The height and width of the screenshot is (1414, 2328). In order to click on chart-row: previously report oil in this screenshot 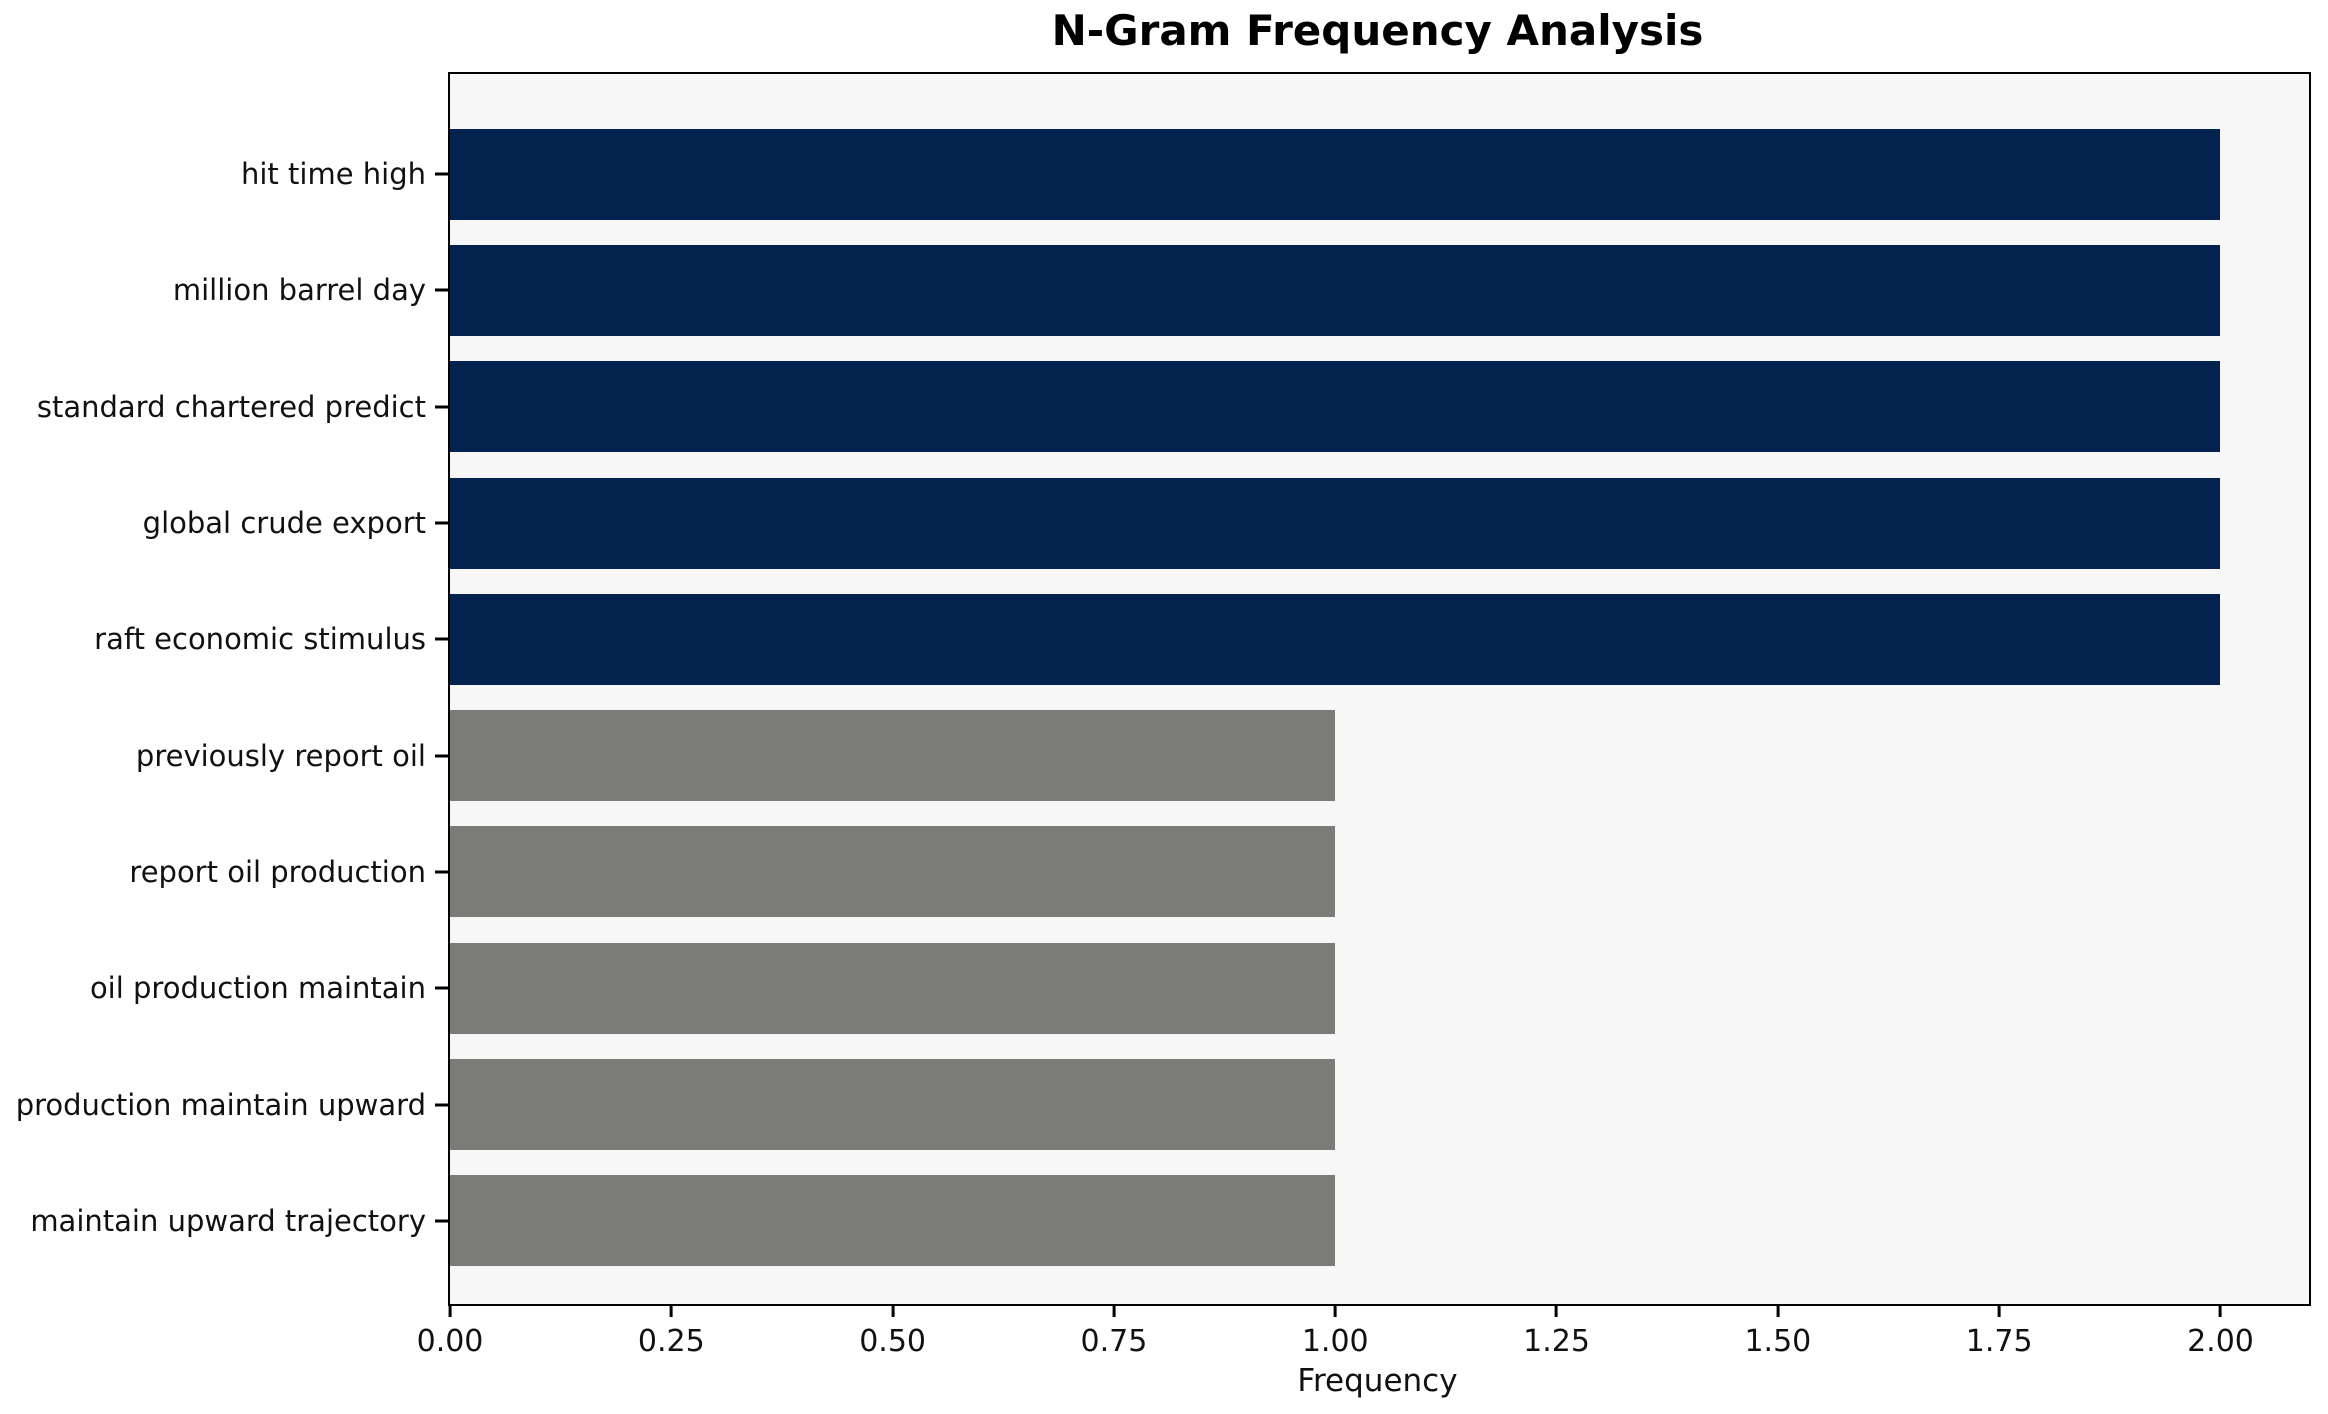, I will do `click(1222, 755)`.